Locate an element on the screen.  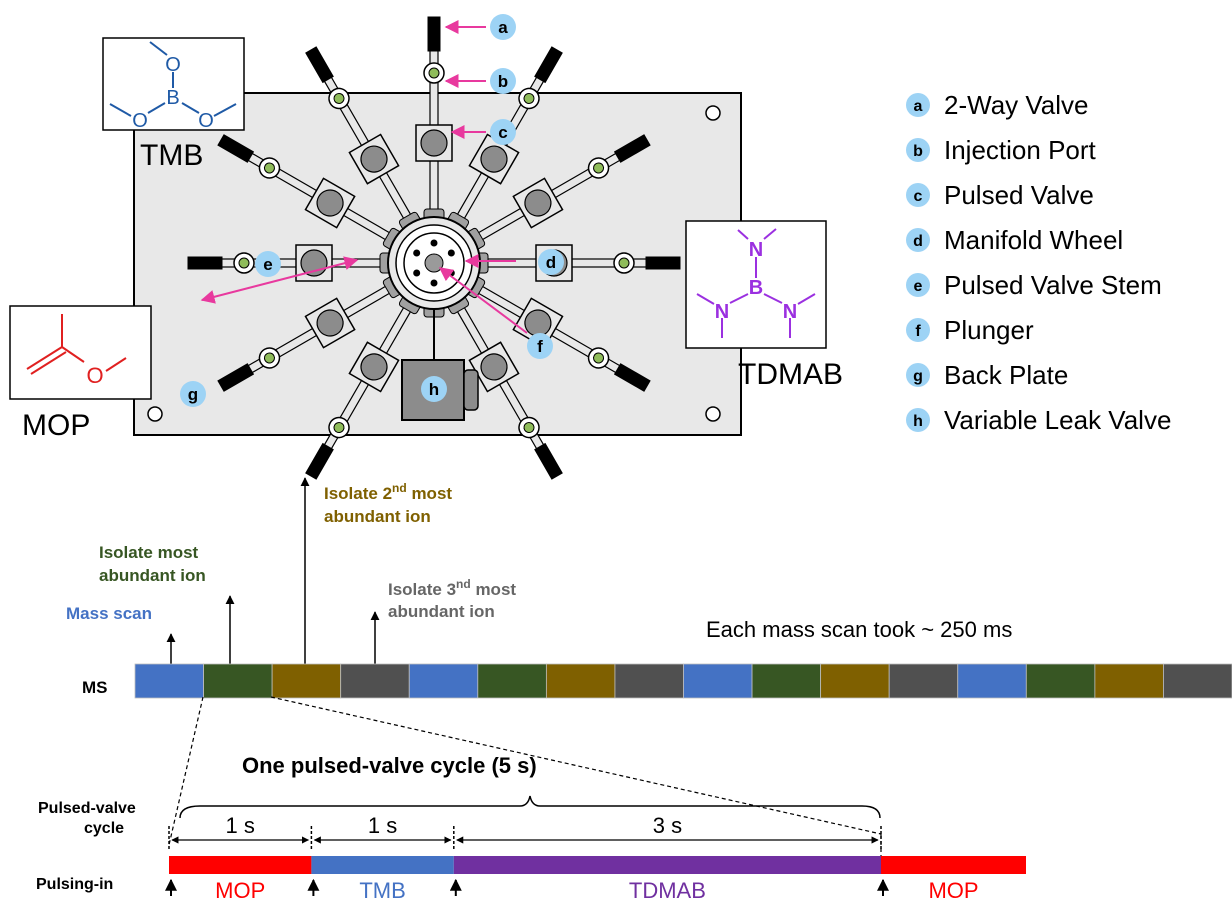
tmb-atom-b: B is located at coordinates (172, 98).